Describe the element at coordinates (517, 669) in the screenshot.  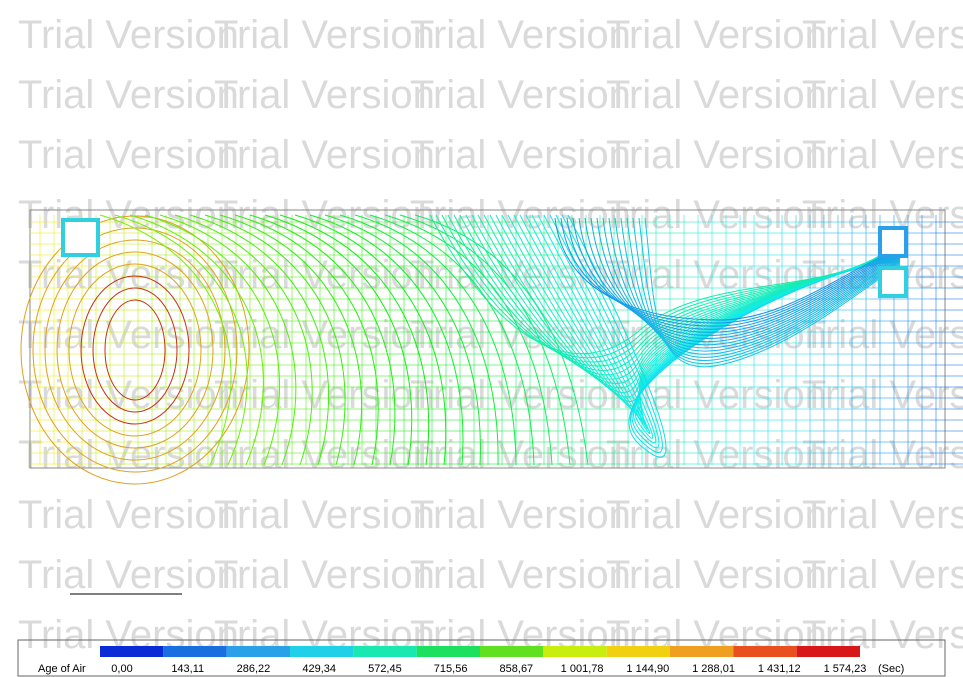
I see `colorbar-label: 858,67` at that location.